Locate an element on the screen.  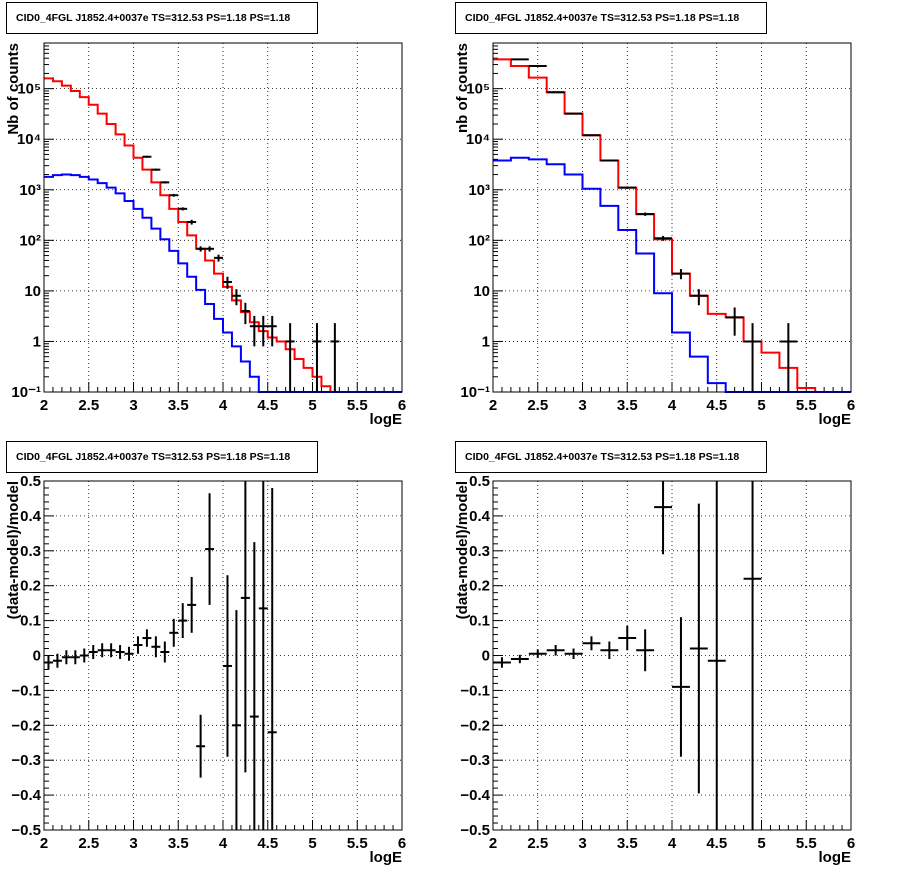
y-tick-label: 0 is located at coordinates (37, 656).